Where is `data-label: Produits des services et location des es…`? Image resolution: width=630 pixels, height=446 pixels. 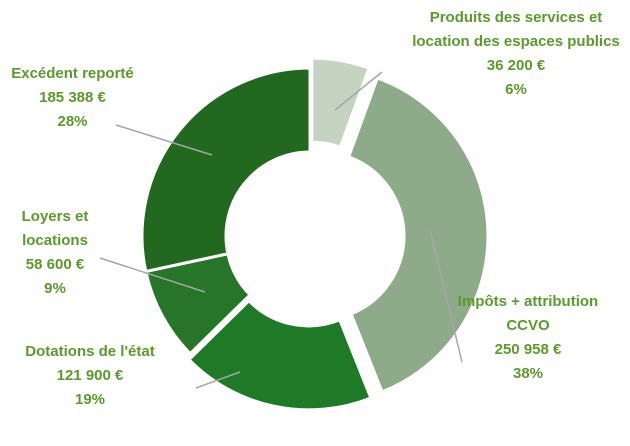
data-label: Produits des services et location des es… is located at coordinates (515, 54).